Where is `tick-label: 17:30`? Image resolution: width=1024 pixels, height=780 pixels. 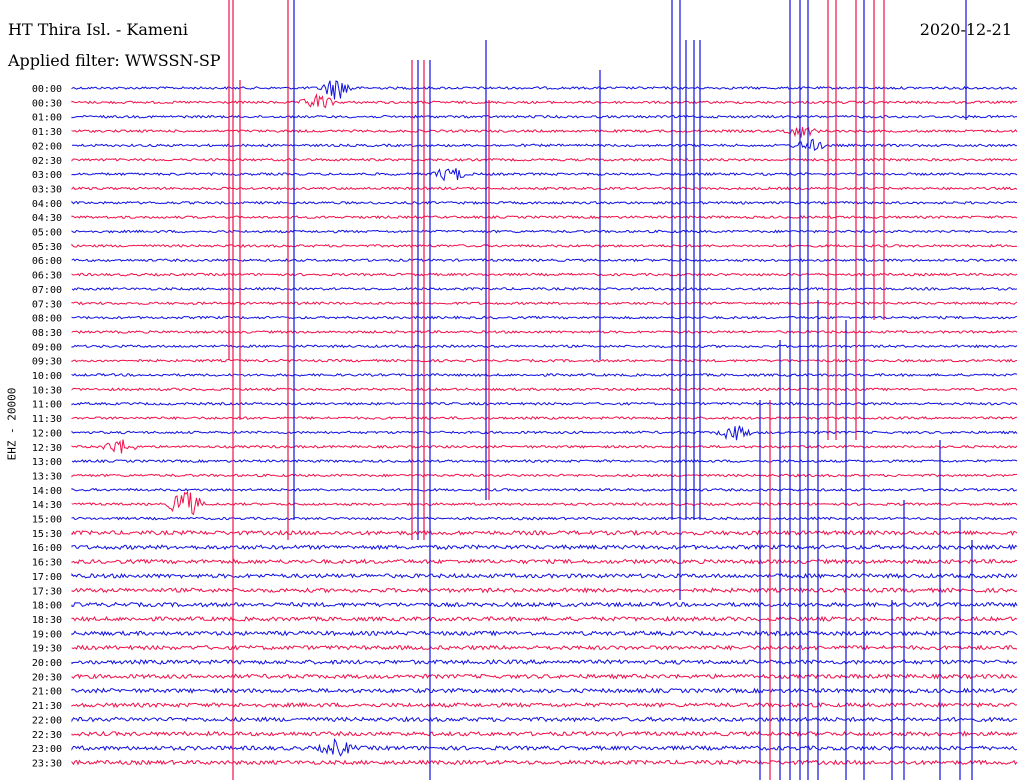
tick-label: 17:30 is located at coordinates (47, 591).